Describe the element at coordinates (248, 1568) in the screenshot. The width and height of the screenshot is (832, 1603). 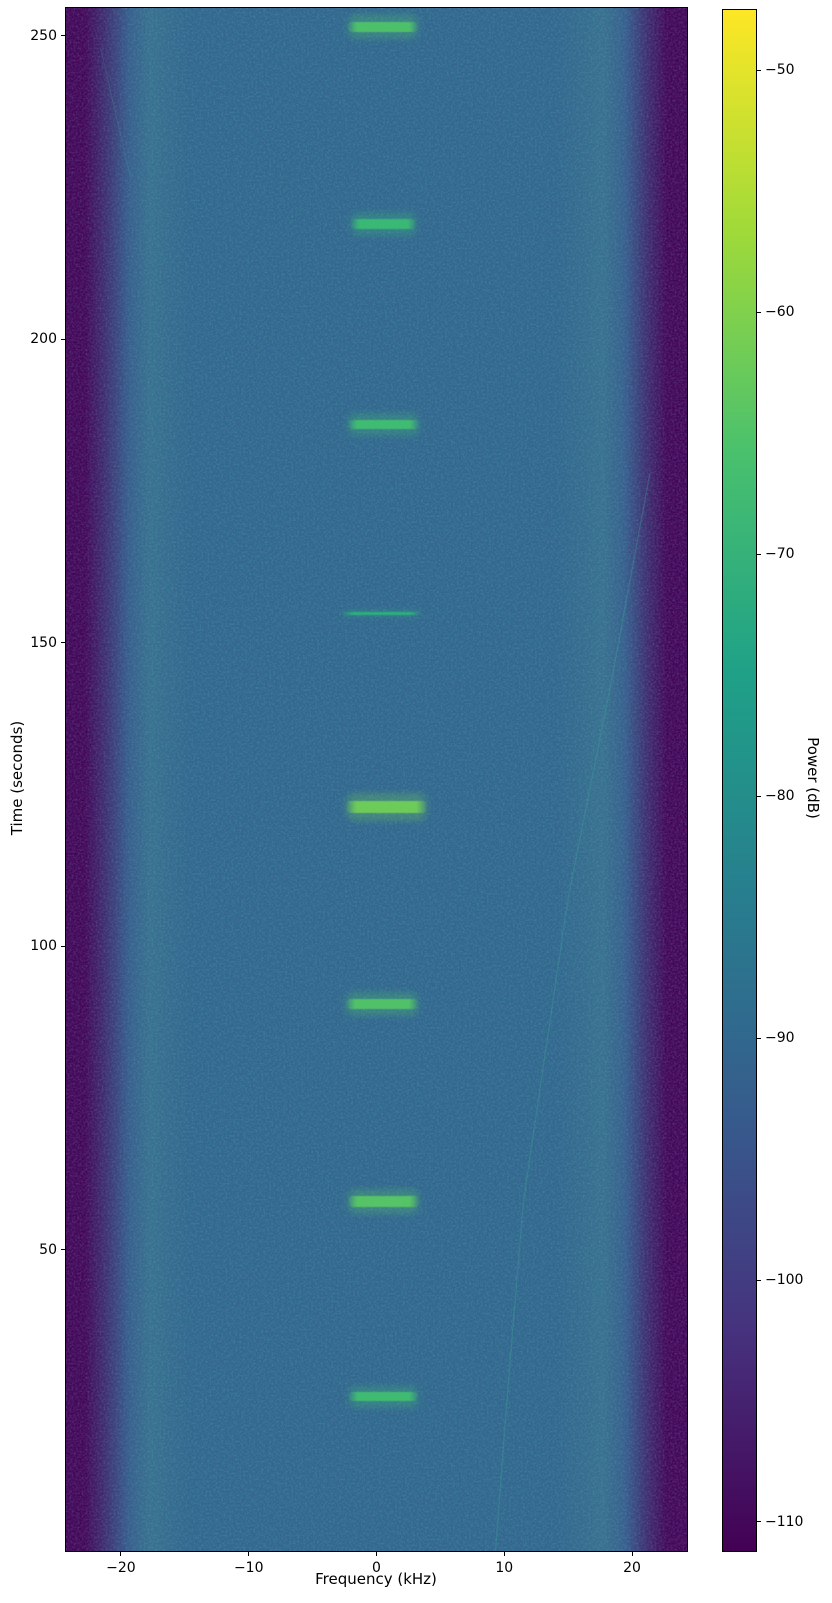
I see `x-tick-label: −10` at that location.